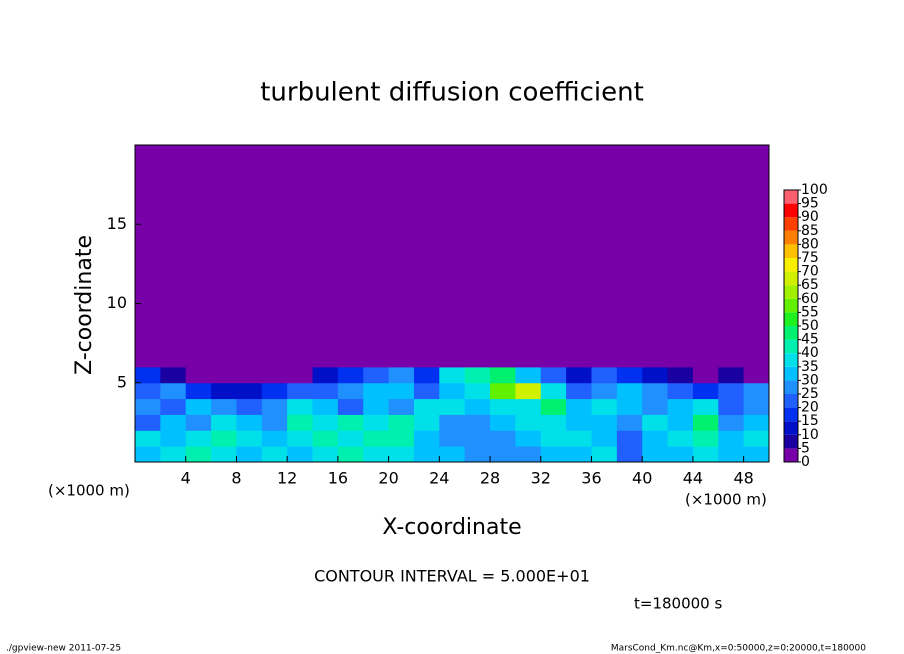  I want to click on y-tick-label: 10, so click(117, 302).